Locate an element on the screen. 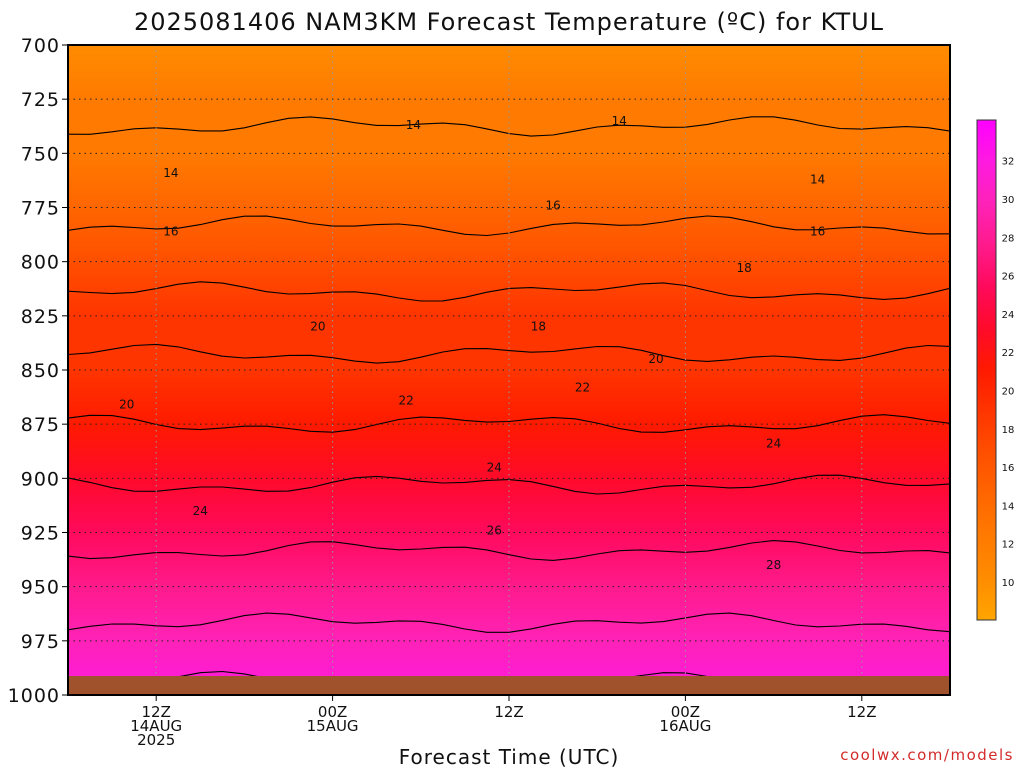 The image size is (1024, 768). colorbar-label-24: 24 is located at coordinates (1008, 315).